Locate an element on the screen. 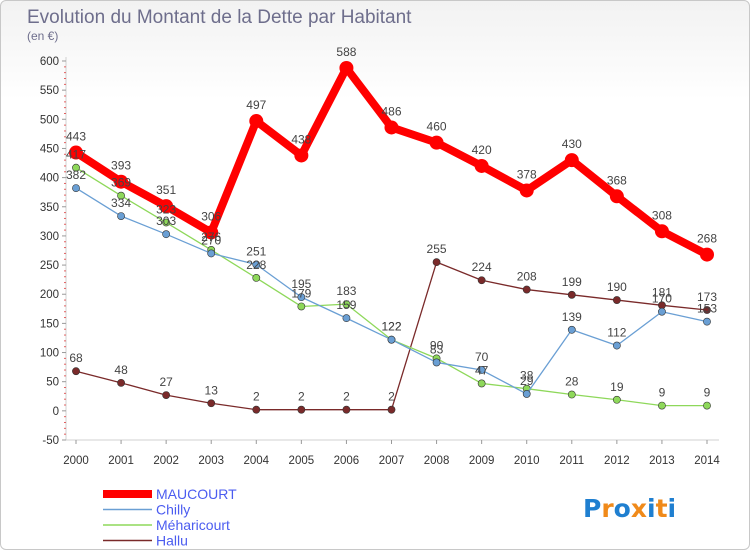 The image size is (750, 550). legend-label: Hallu is located at coordinates (172, 541).